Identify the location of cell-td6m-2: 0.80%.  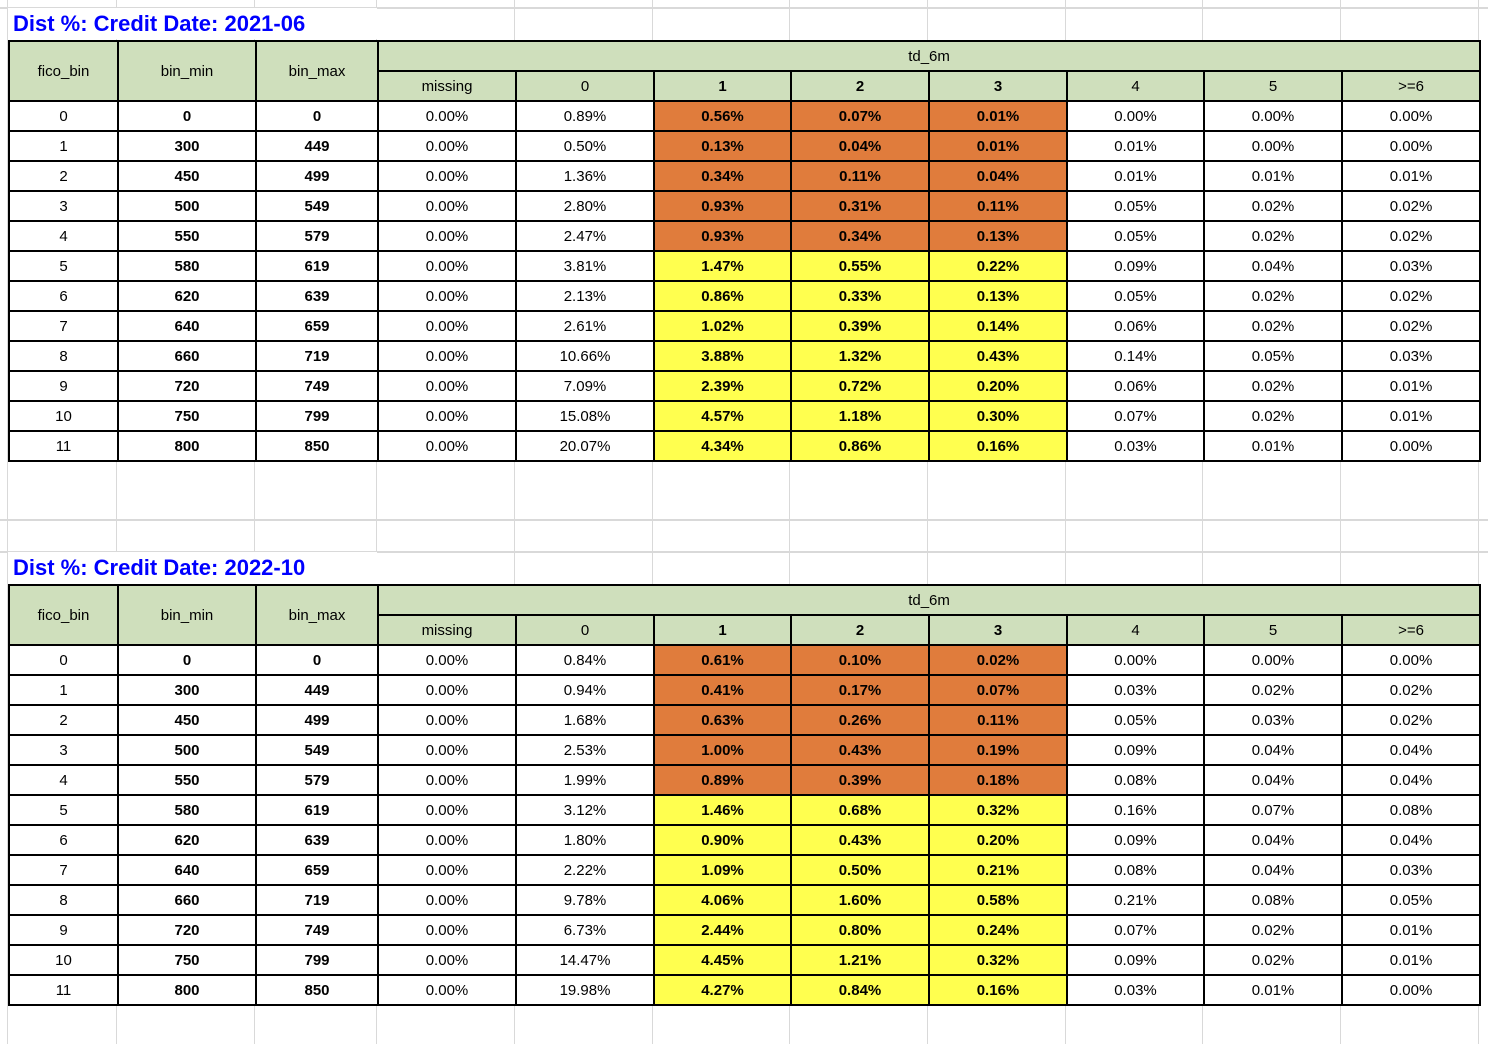
(860, 930).